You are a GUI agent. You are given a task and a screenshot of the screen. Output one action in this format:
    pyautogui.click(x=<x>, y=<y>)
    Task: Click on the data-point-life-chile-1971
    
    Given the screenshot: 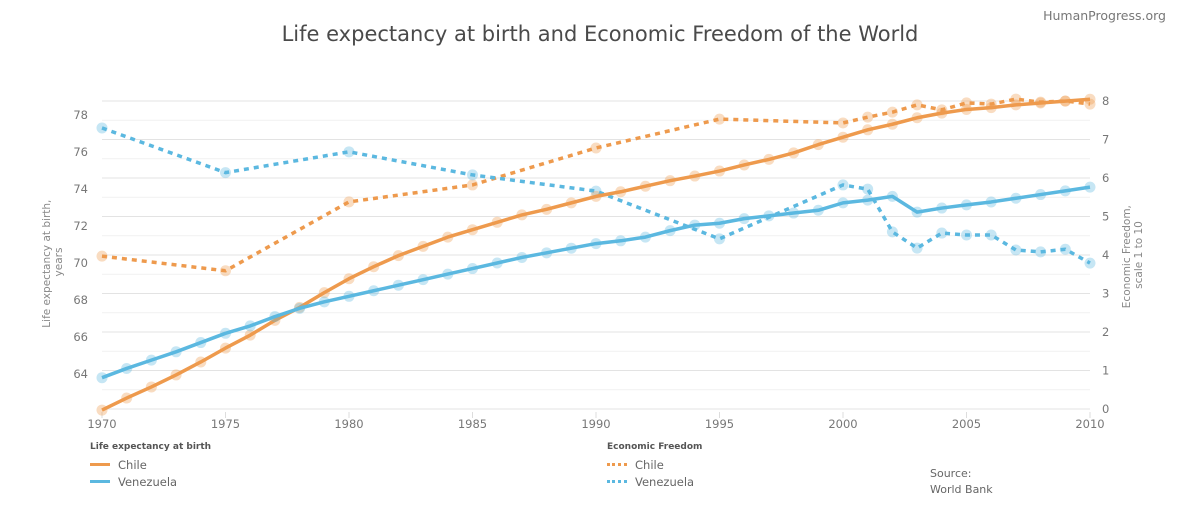 What is the action you would take?
    pyautogui.click(x=127, y=398)
    